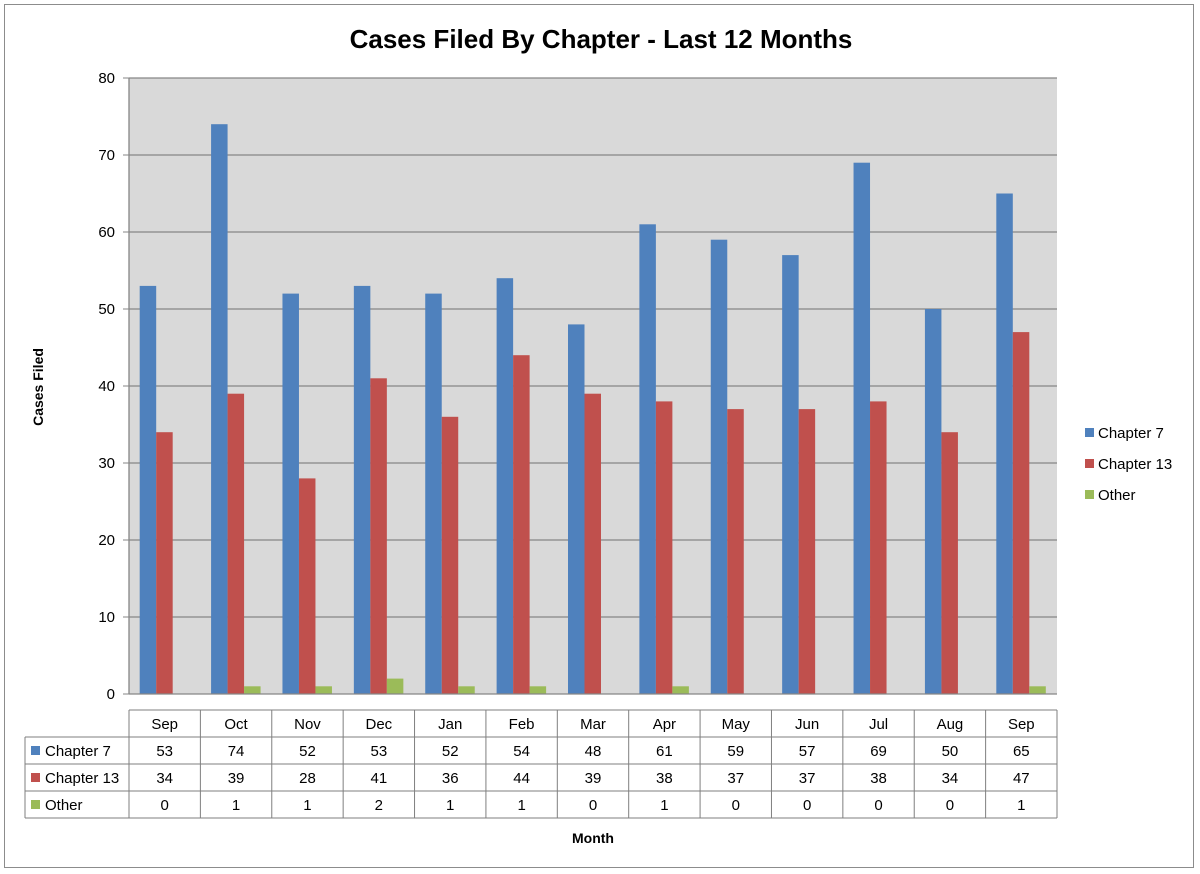  I want to click on data-label: 65, so click(1021, 751).